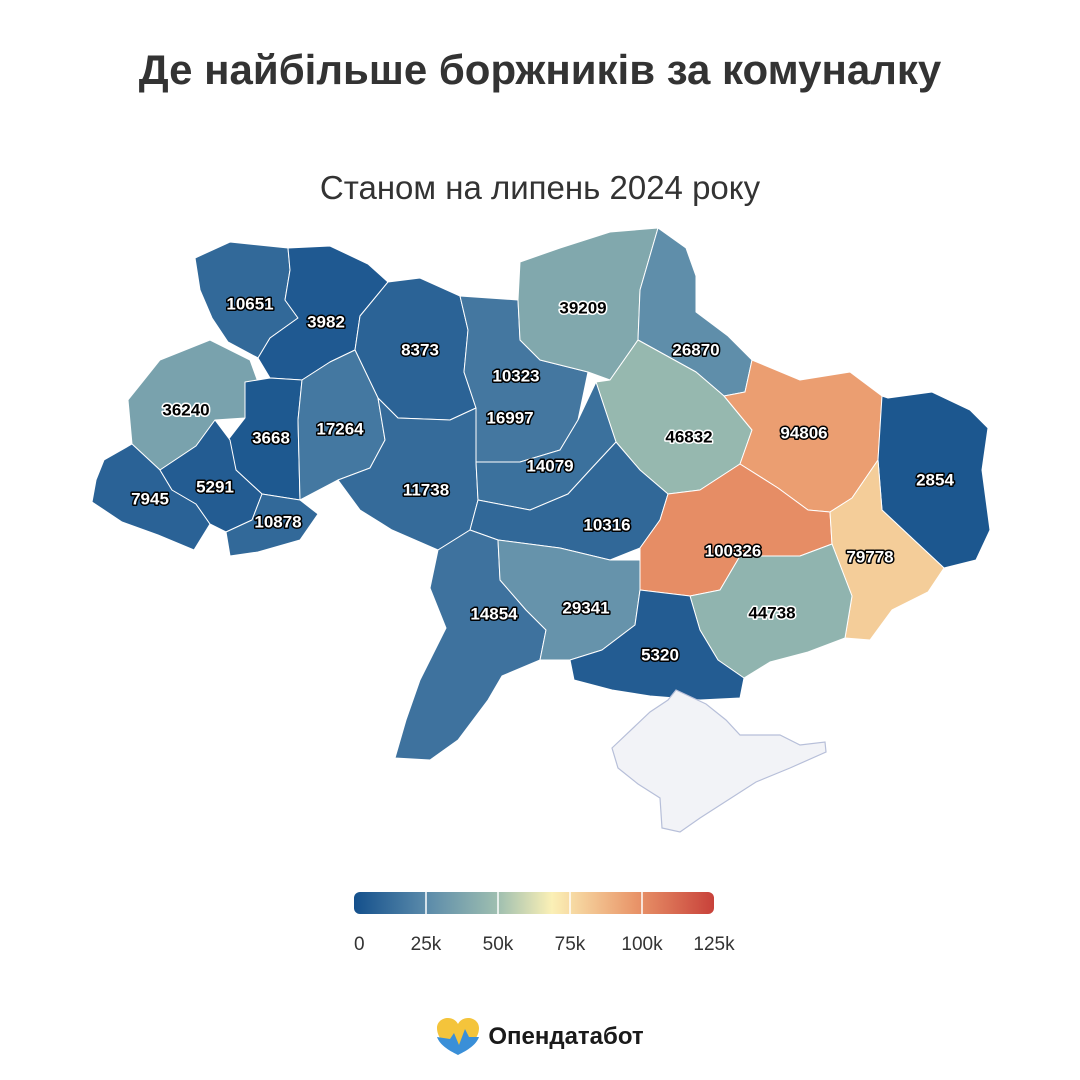 The image size is (1080, 1080). I want to click on legend-tick-label: 100k, so click(642, 944).